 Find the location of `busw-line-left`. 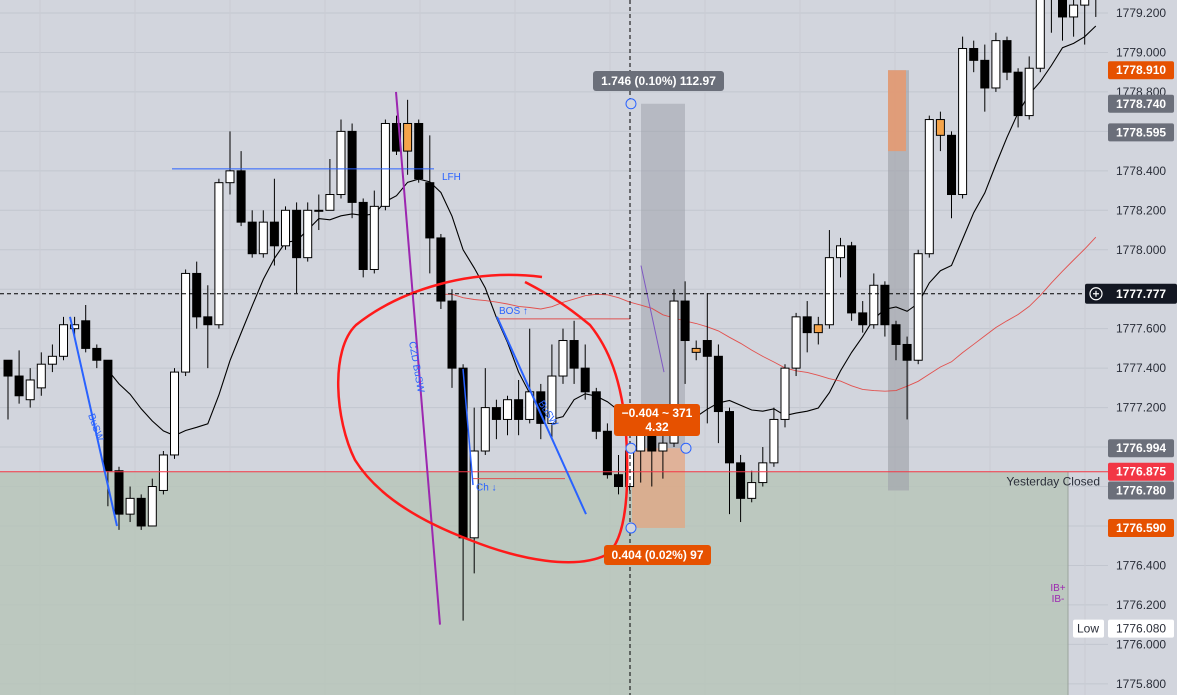

busw-line-left is located at coordinates (93, 421).